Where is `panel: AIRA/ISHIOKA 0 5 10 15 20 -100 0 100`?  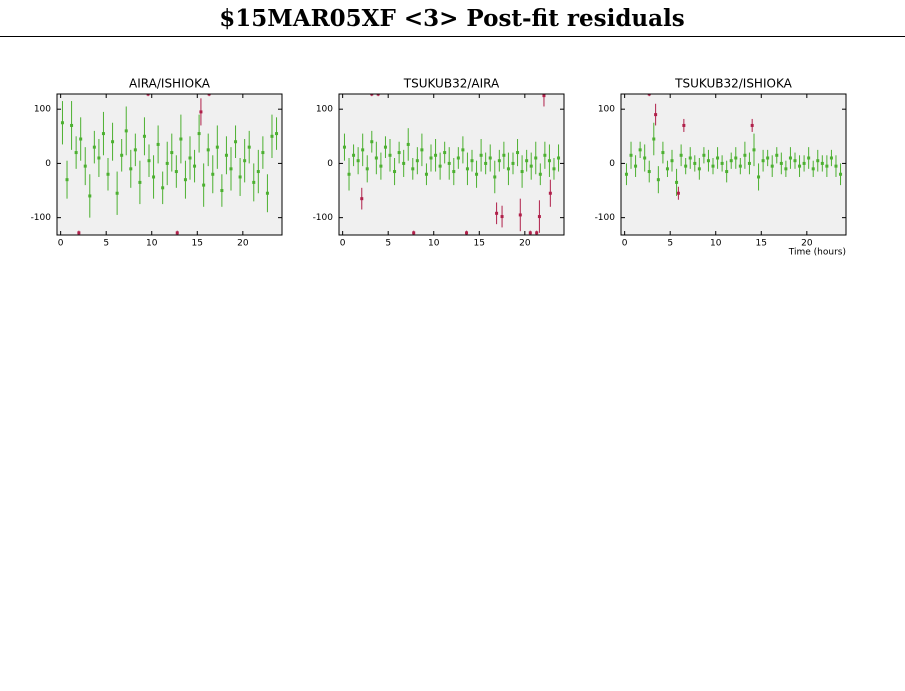 panel: AIRA/ISHIOKA 0 5 10 15 20 -100 0 100 is located at coordinates (157, 163).